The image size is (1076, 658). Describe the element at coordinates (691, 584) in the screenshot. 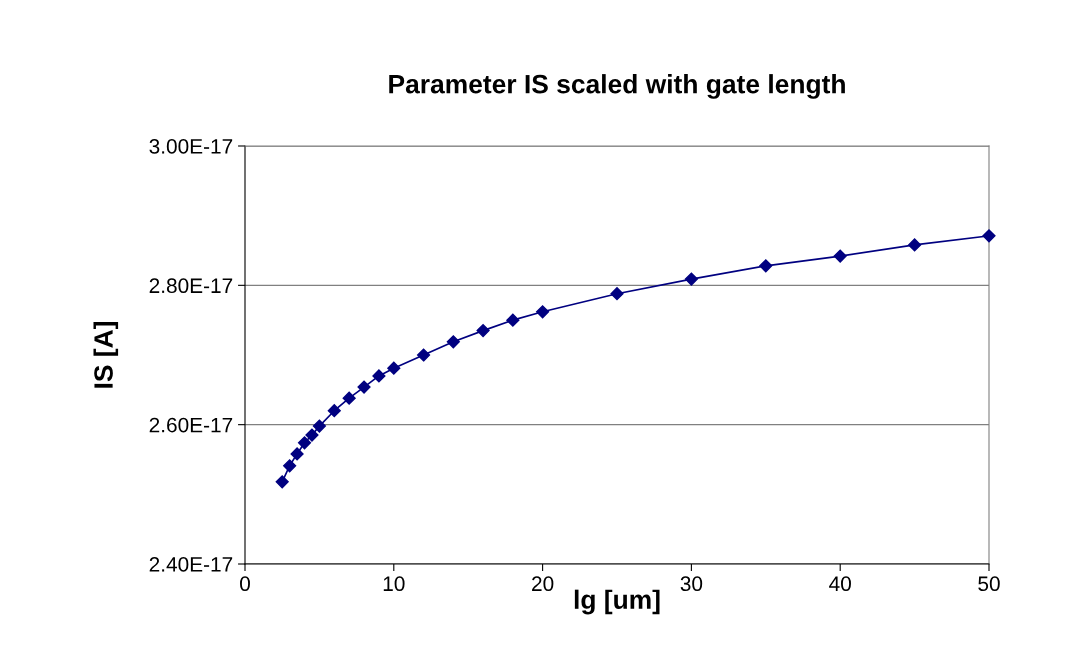

I see `x-tick-label: 30` at that location.